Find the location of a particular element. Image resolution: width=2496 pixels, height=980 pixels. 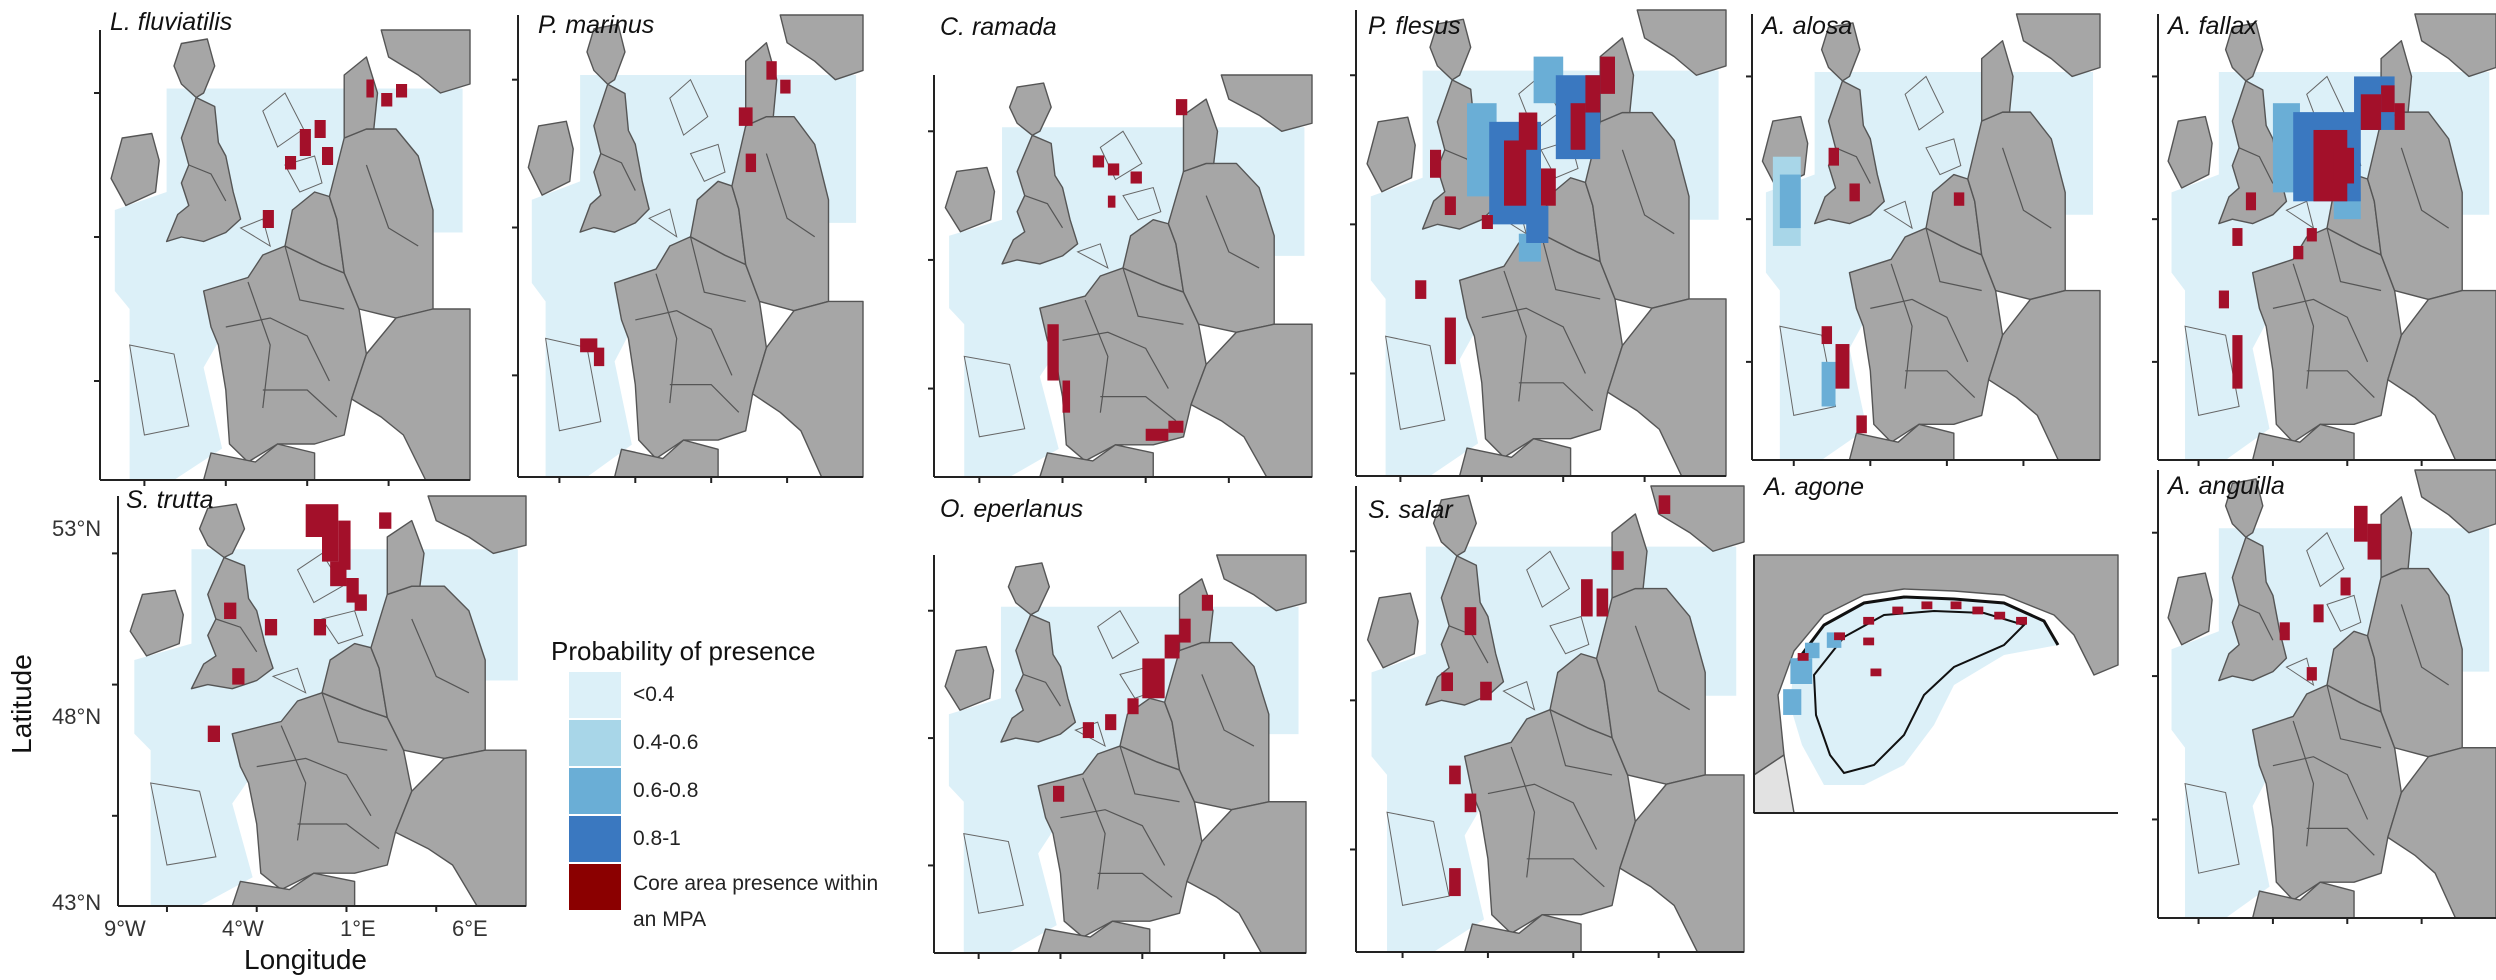

panel-title: A. agone is located at coordinates (1814, 487).